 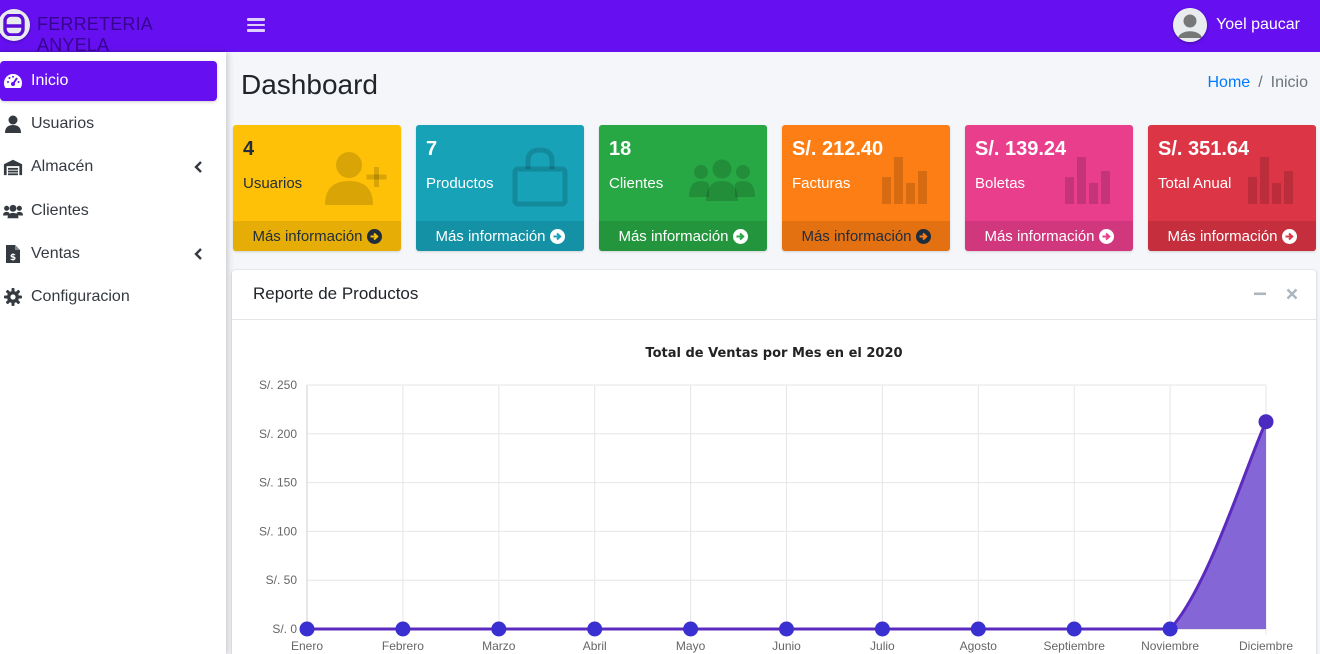 I want to click on info-box-total-anual: S/. 351.64 Total Anual Más información, so click(x=1232, y=188).